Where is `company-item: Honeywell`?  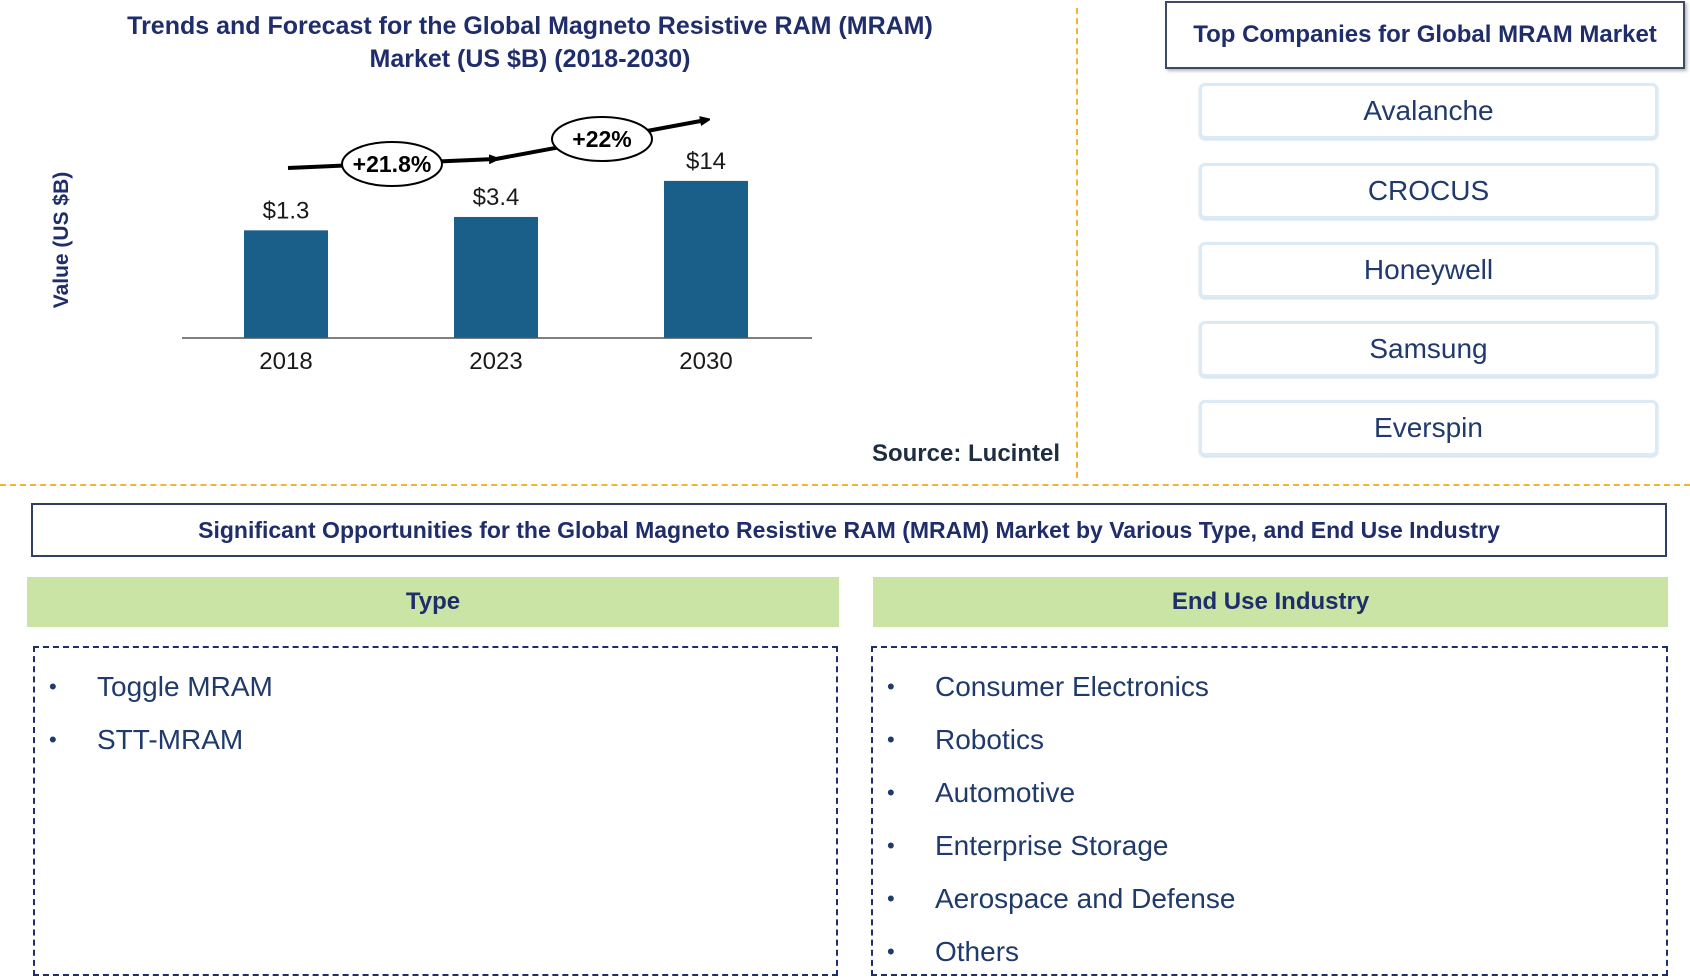
company-item: Honeywell is located at coordinates (1428, 270).